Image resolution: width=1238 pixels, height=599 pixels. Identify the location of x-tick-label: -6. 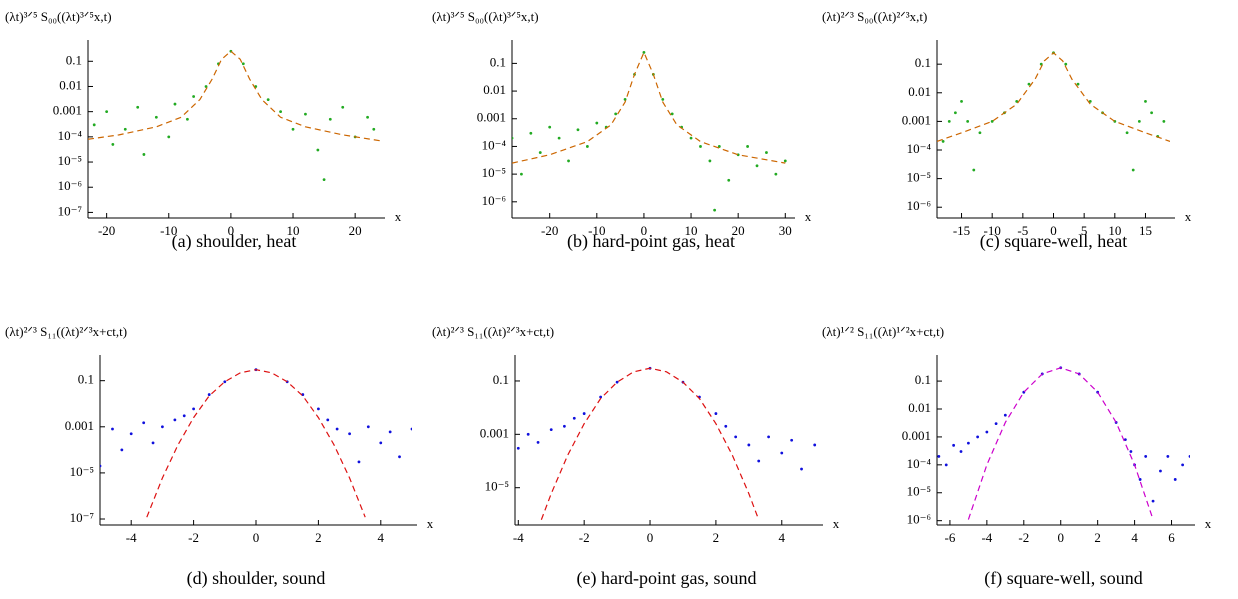
(950, 537).